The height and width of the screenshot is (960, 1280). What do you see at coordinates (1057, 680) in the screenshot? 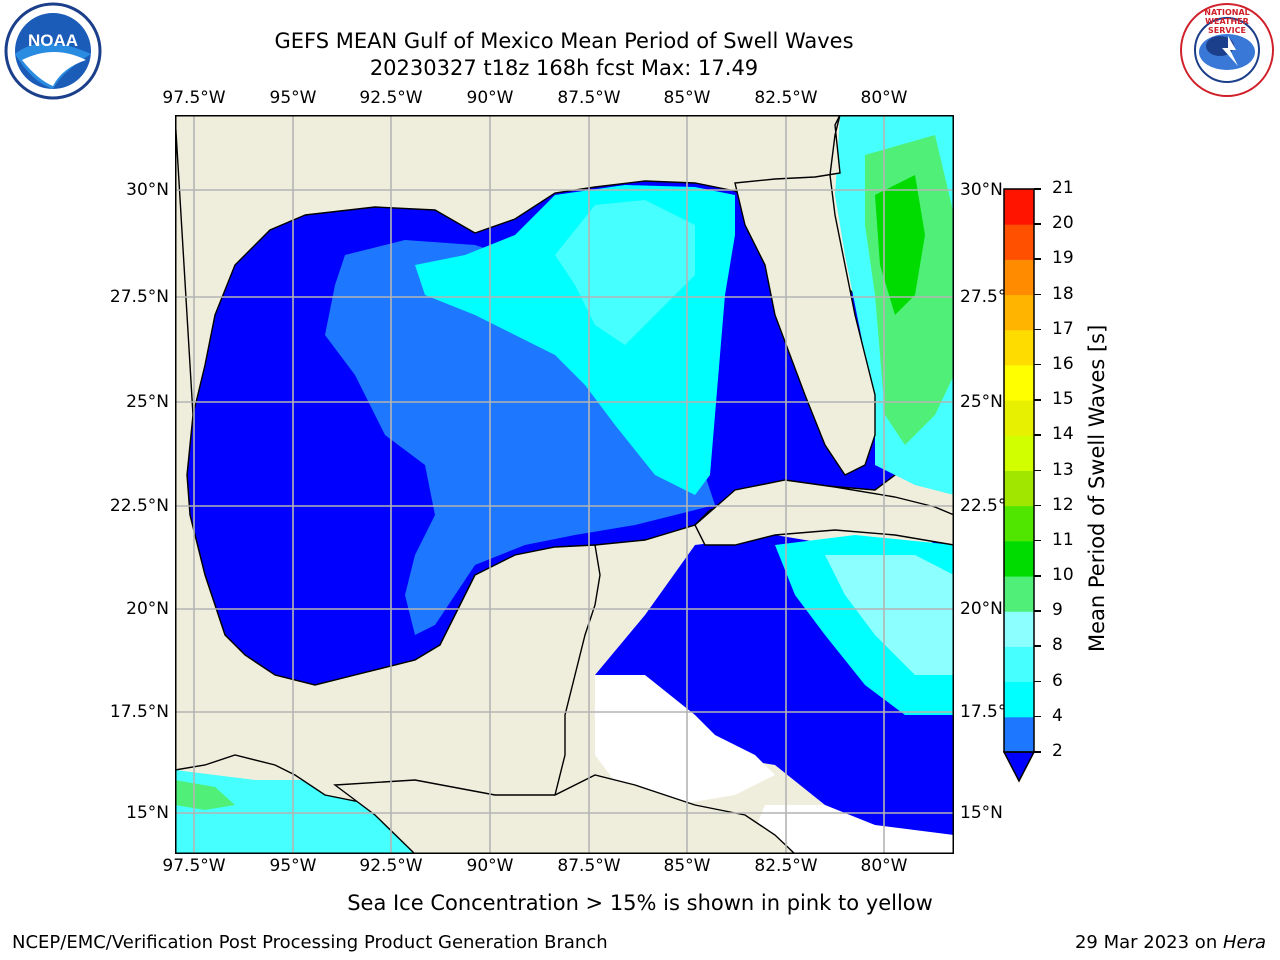
I see `colorbar-tick-label: 6` at bounding box center [1057, 680].